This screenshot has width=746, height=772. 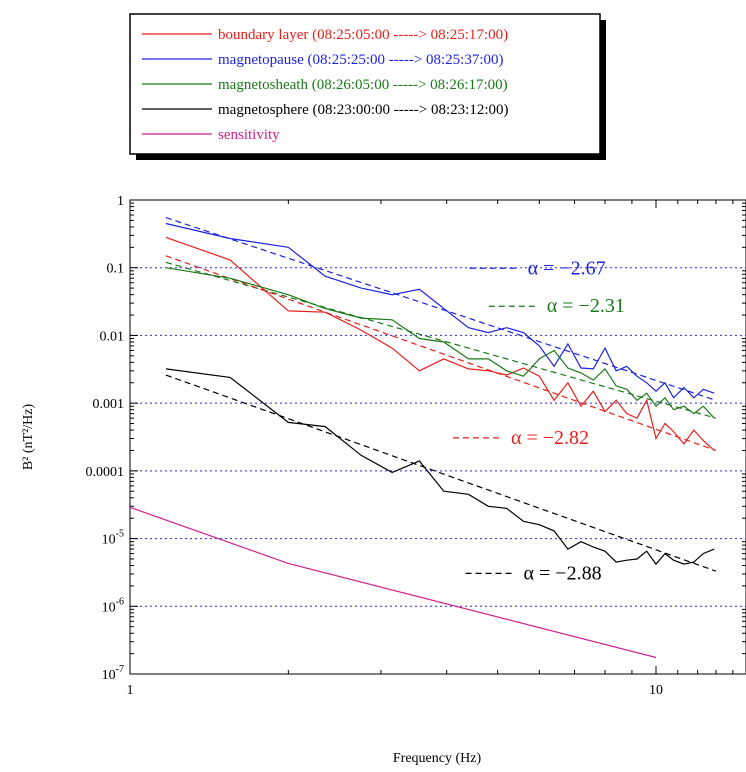 What do you see at coordinates (28, 437) in the screenshot?
I see `y-axis-label: B² (nT²/Hz)` at bounding box center [28, 437].